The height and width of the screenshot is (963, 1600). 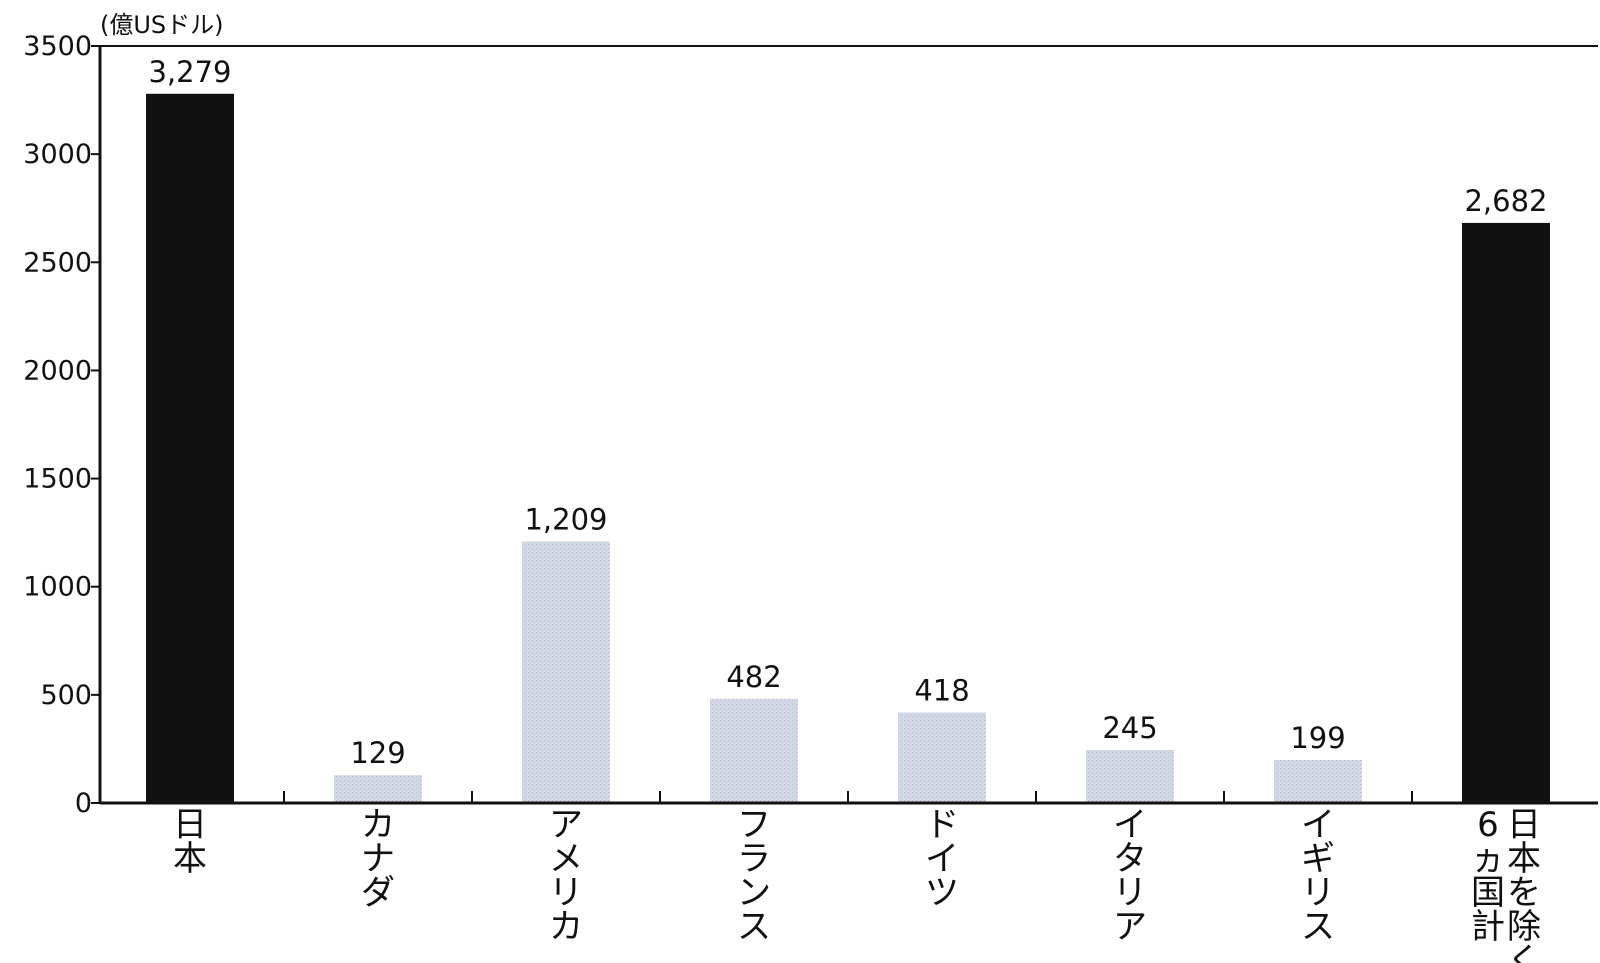 What do you see at coordinates (189, 72) in the screenshot?
I see `bar-value-label: 3,279` at bounding box center [189, 72].